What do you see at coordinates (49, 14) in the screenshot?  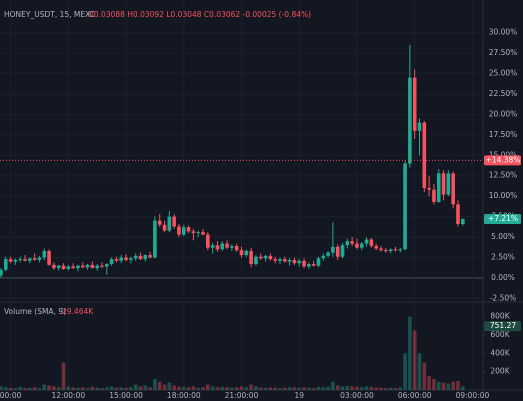 I see `symbol: HONEY_USDT, 15, MEXC` at bounding box center [49, 14].